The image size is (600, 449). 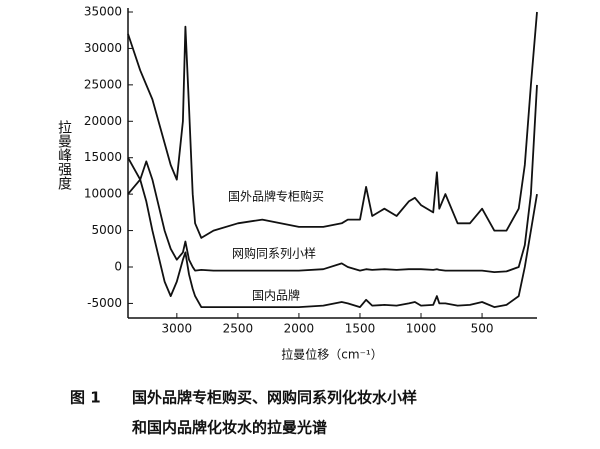 I want to click on caption-line: 和国内品牌化妆水的拉曼光谱, so click(x=229, y=428).